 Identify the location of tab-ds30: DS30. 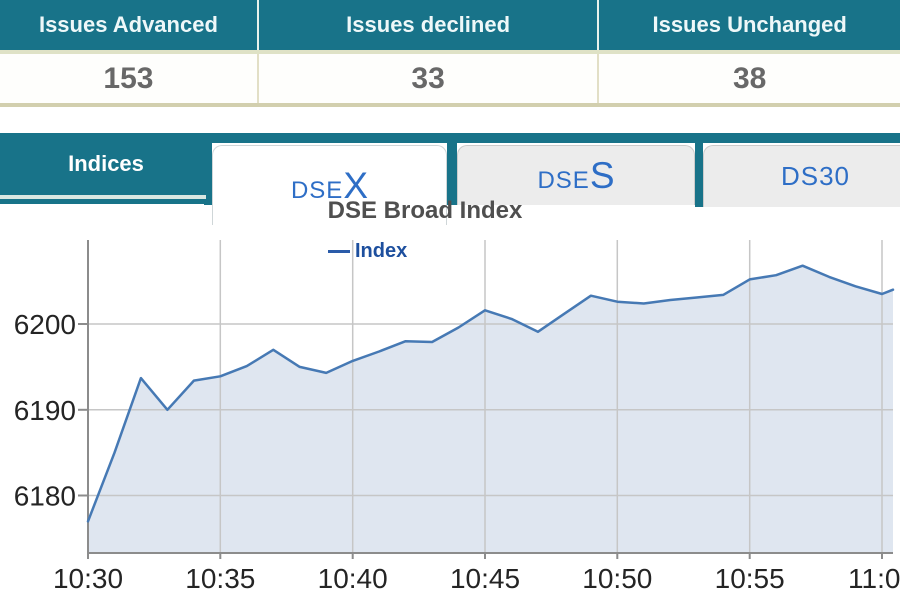
(801, 176).